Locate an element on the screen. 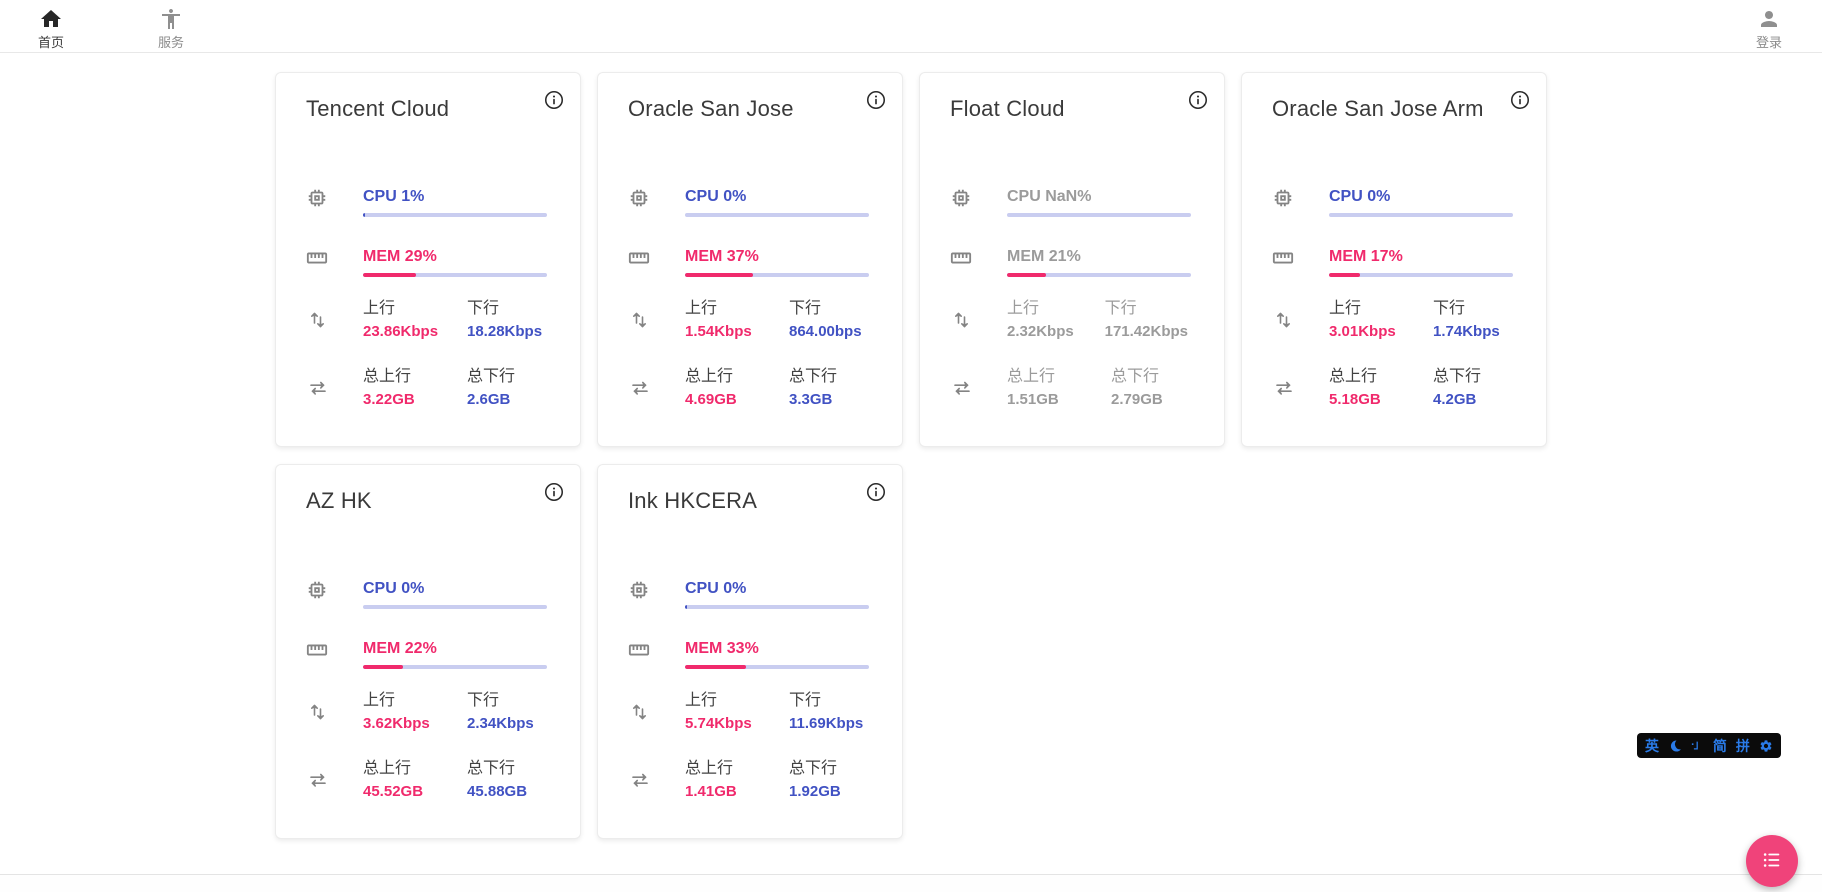  upload-value: 3.62Kbps is located at coordinates (396, 723).